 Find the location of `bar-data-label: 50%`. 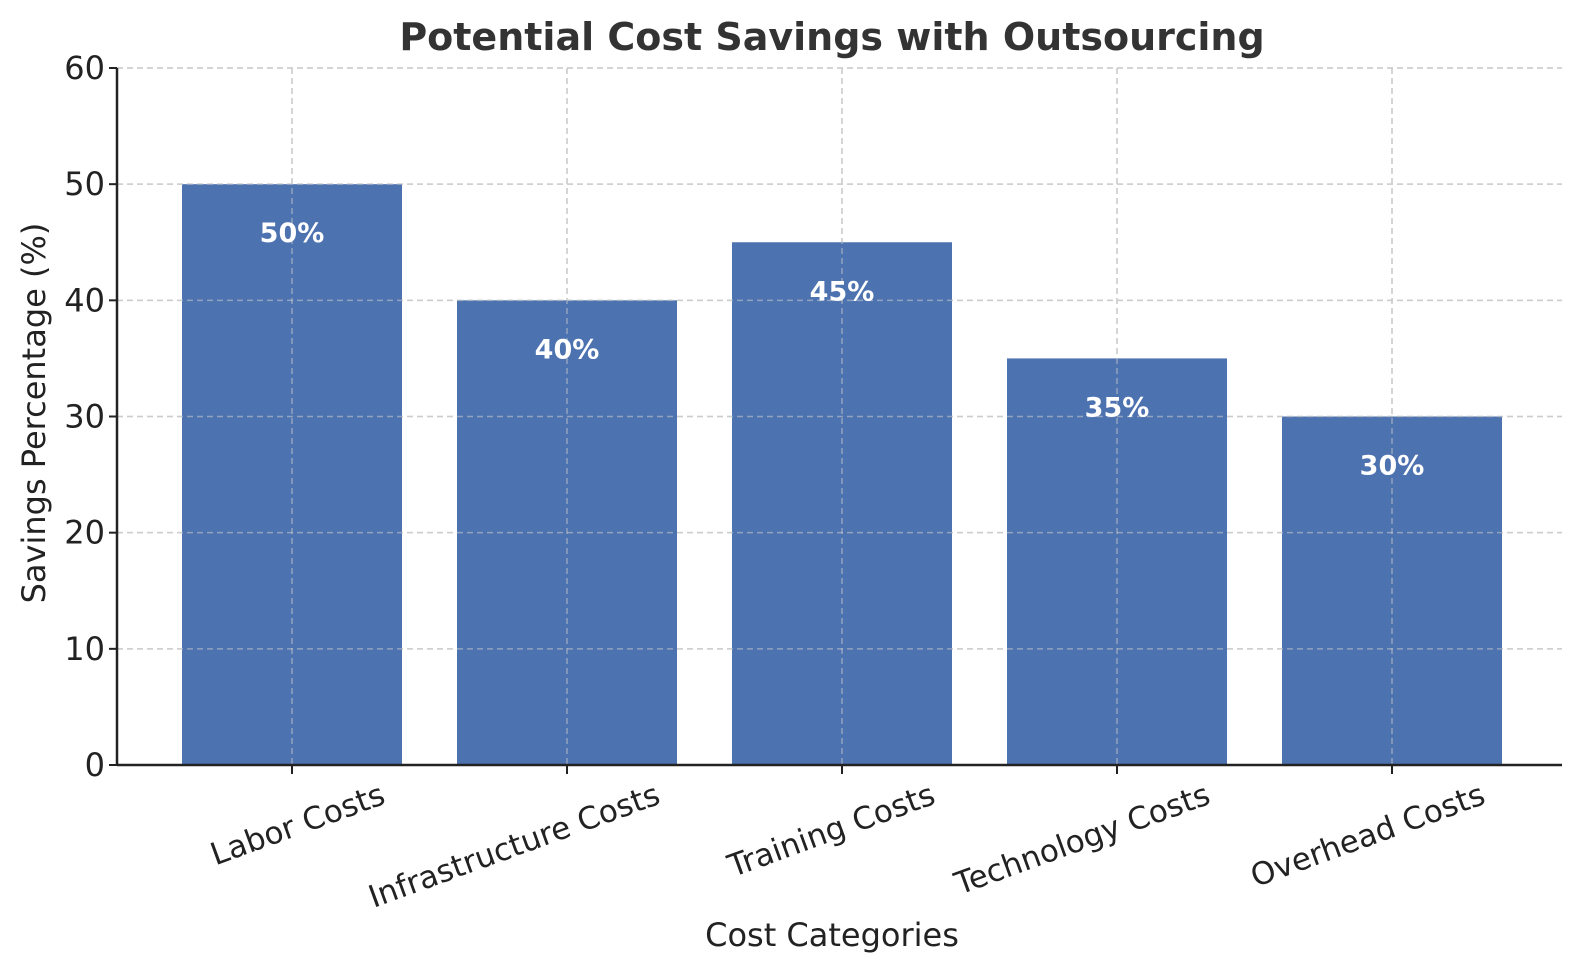

bar-data-label: 50% is located at coordinates (292, 233).